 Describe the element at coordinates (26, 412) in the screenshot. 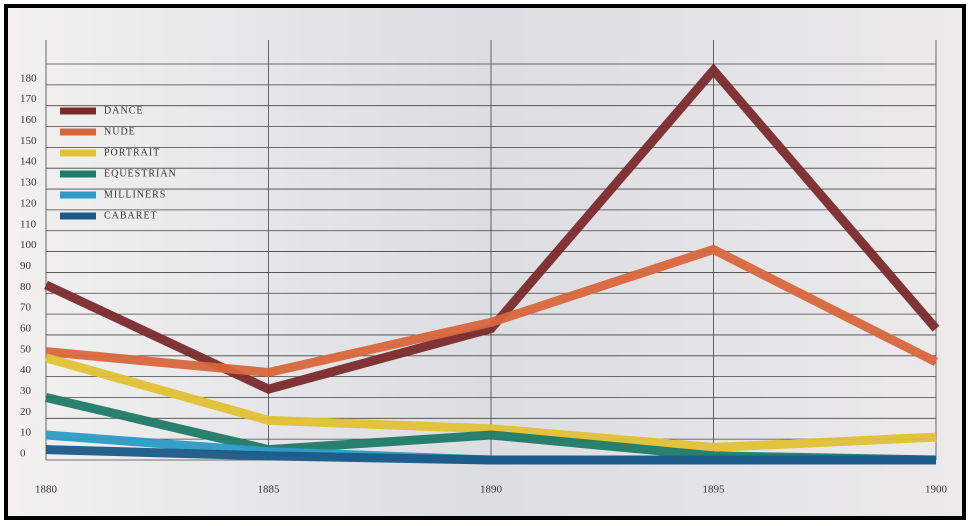

I see `y-tick-label: 20` at that location.